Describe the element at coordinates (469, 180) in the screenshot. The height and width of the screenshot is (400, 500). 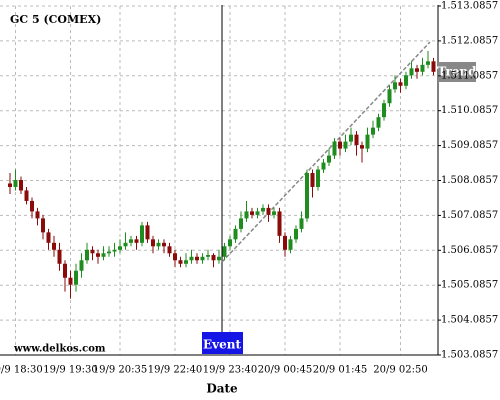
I see `y-tick-label: 1.508.0857` at that location.